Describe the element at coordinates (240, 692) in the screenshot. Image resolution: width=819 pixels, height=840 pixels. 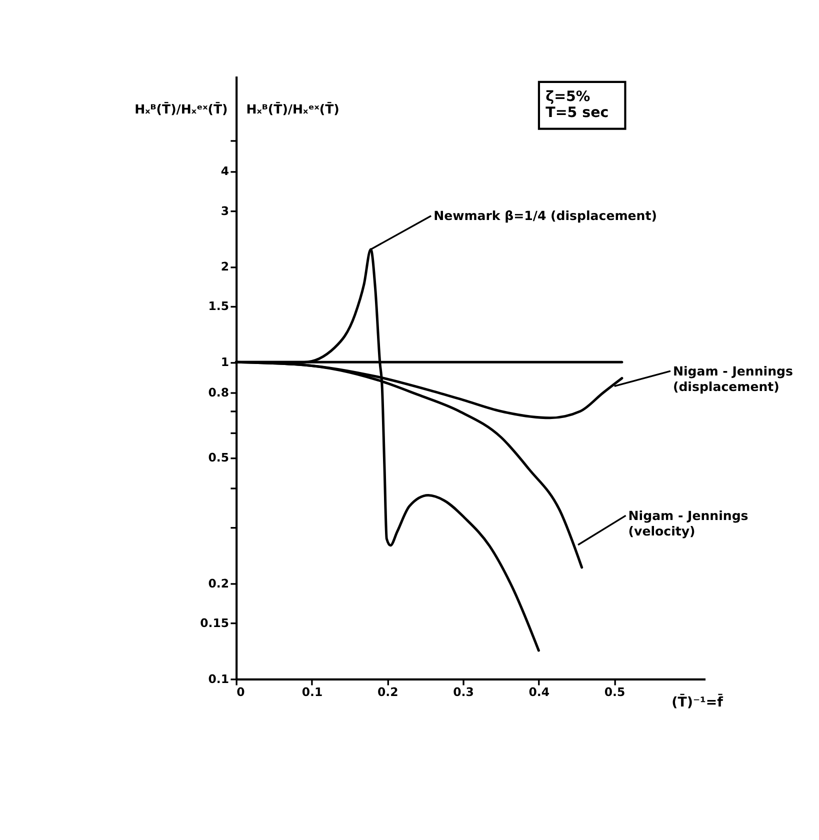
I see `x-tick-label: 0` at that location.